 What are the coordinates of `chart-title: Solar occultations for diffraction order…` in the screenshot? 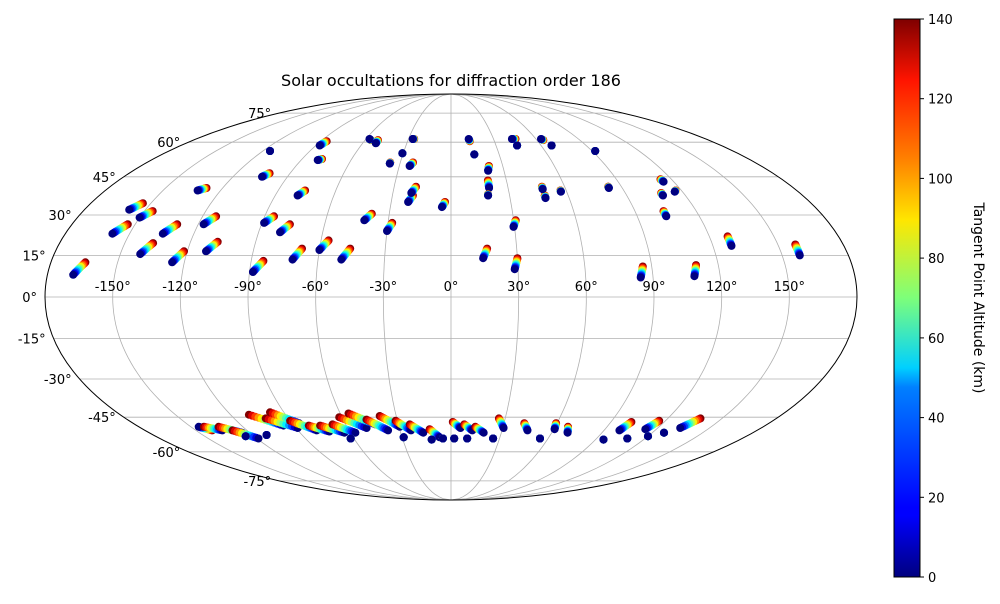 It's located at (451, 80).